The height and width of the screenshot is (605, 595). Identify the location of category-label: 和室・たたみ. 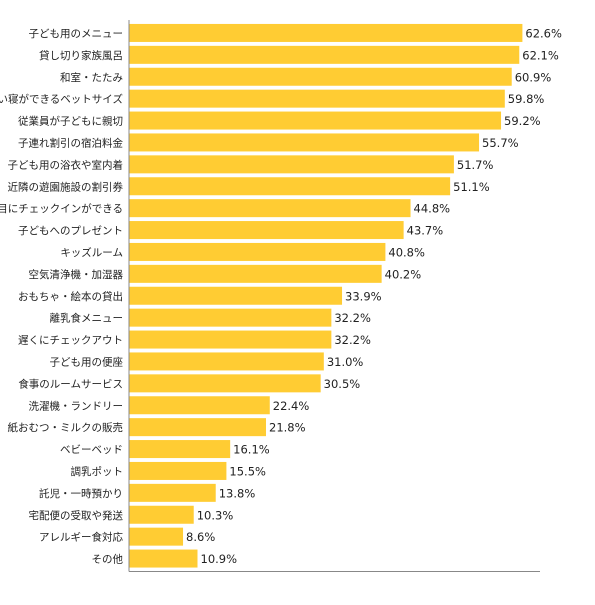
(91, 77).